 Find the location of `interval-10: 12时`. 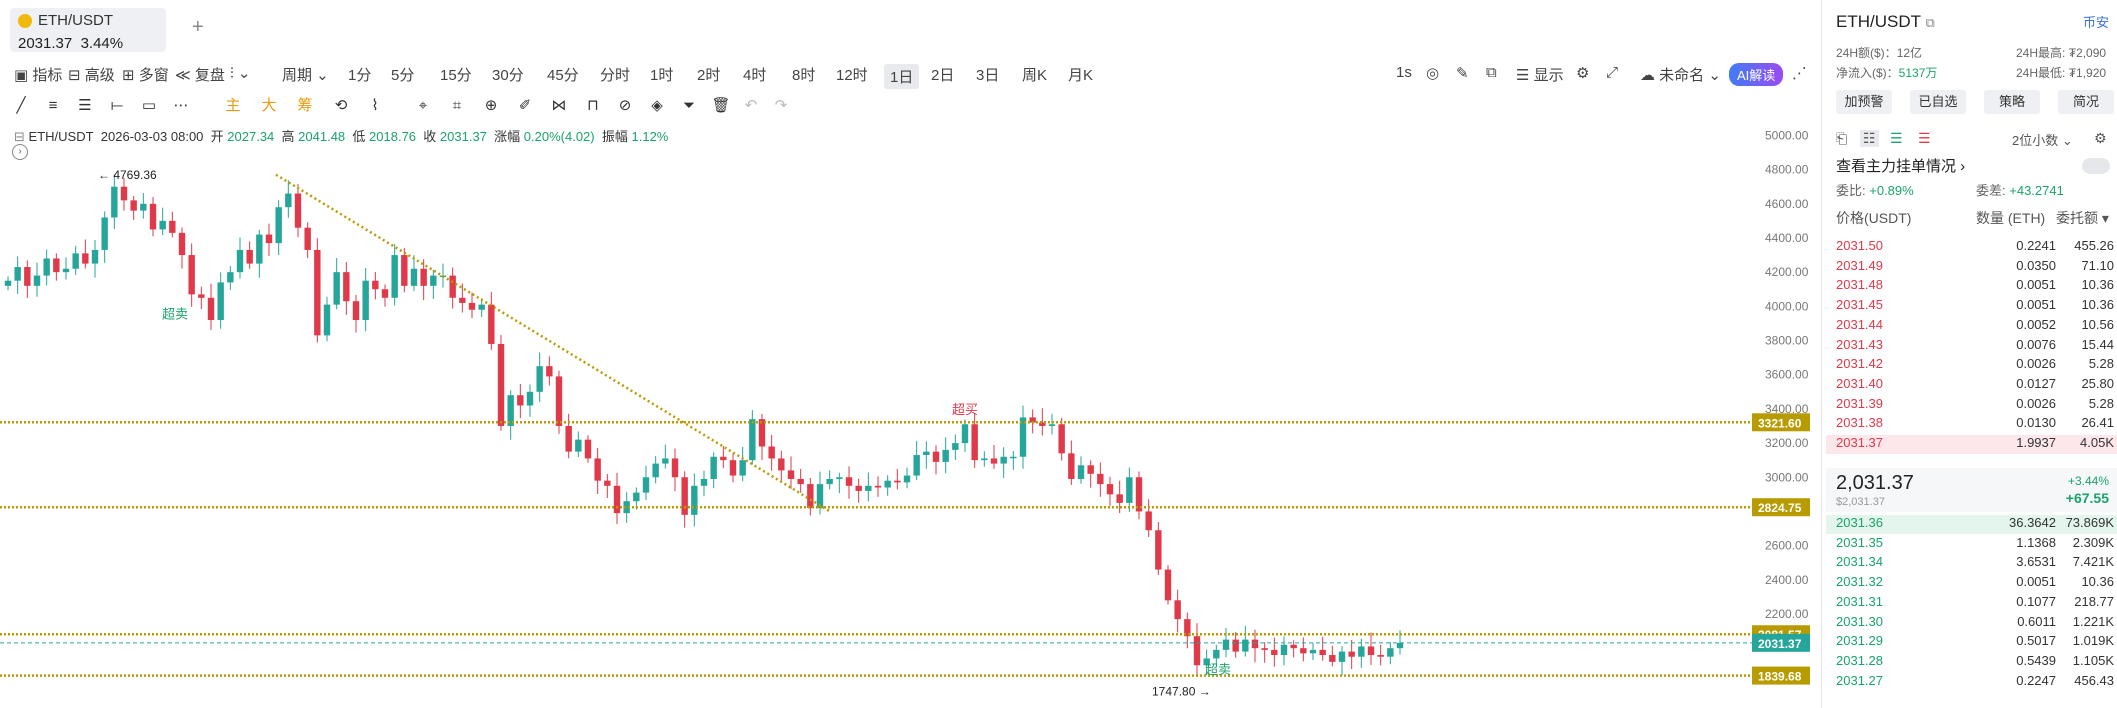

interval-10: 12时 is located at coordinates (852, 75).